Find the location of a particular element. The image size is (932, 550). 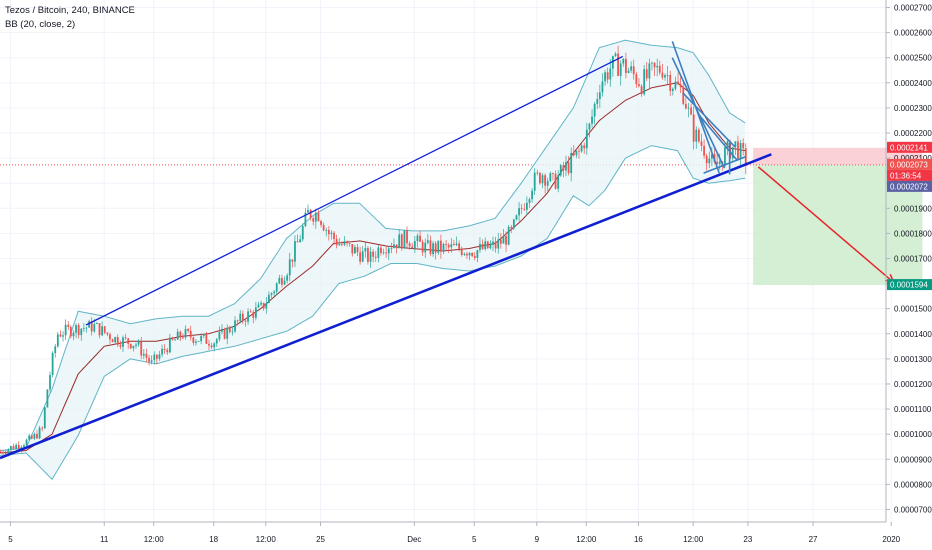

price-tick-label: 0.0002400 is located at coordinates (913, 83).